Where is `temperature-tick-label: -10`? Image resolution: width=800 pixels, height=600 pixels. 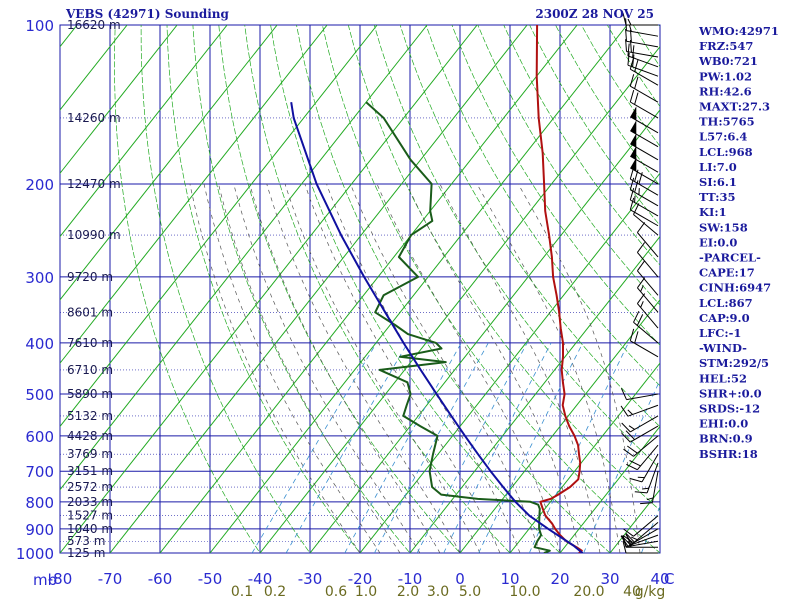 temperature-tick-label: -10 is located at coordinates (410, 579).